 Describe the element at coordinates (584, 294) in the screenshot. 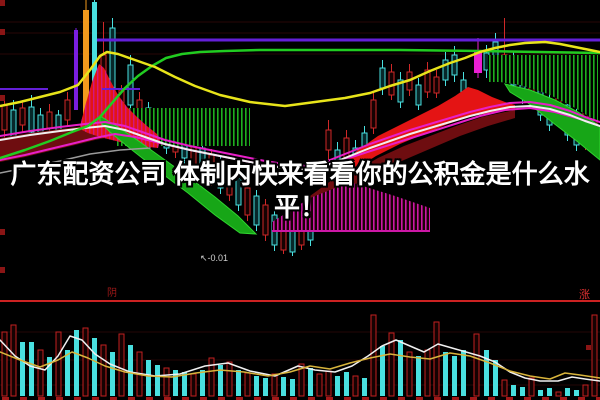

I see `chart-annotation: 涨` at that location.